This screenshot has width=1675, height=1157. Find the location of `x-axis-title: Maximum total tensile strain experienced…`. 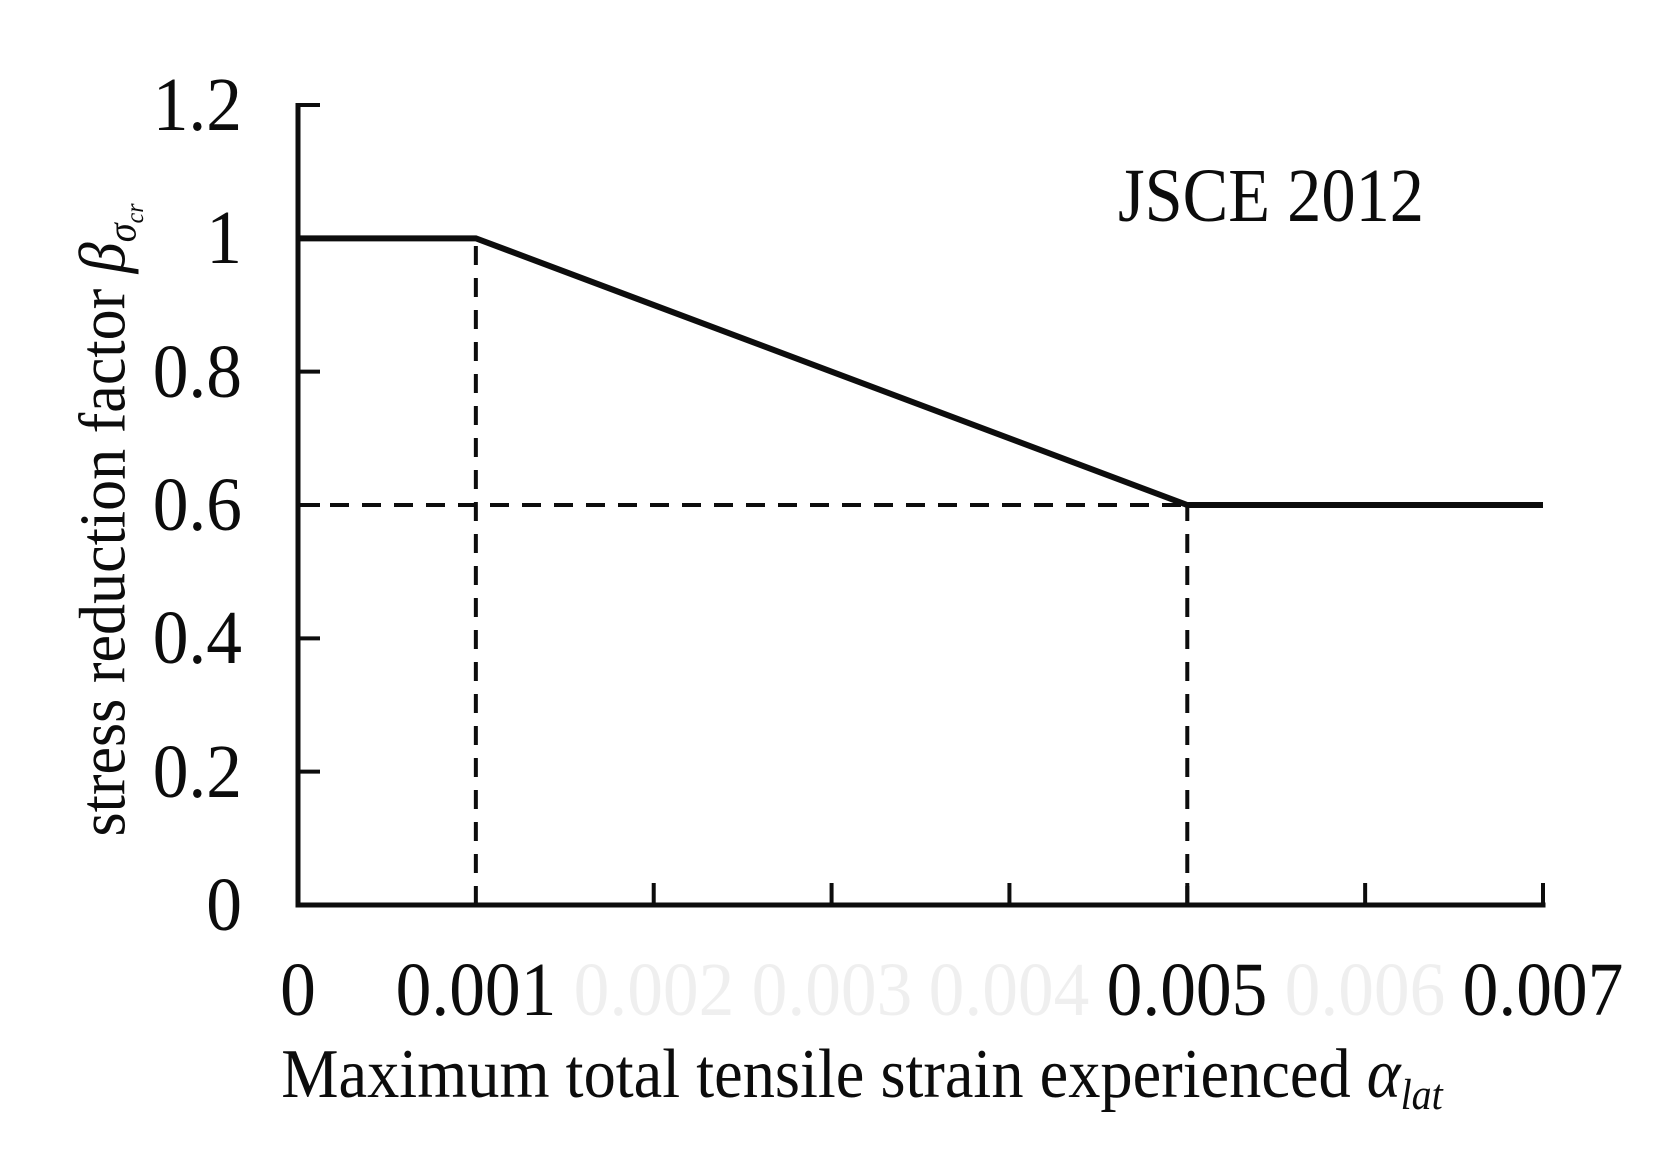

x-axis-title: Maximum total tensile strain experienced… is located at coordinates (861, 1076).